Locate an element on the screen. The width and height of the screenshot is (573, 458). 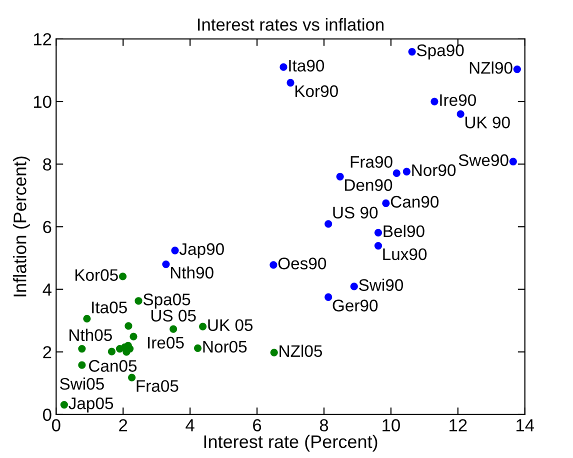
annotation: Spa05 is located at coordinates (166, 301).